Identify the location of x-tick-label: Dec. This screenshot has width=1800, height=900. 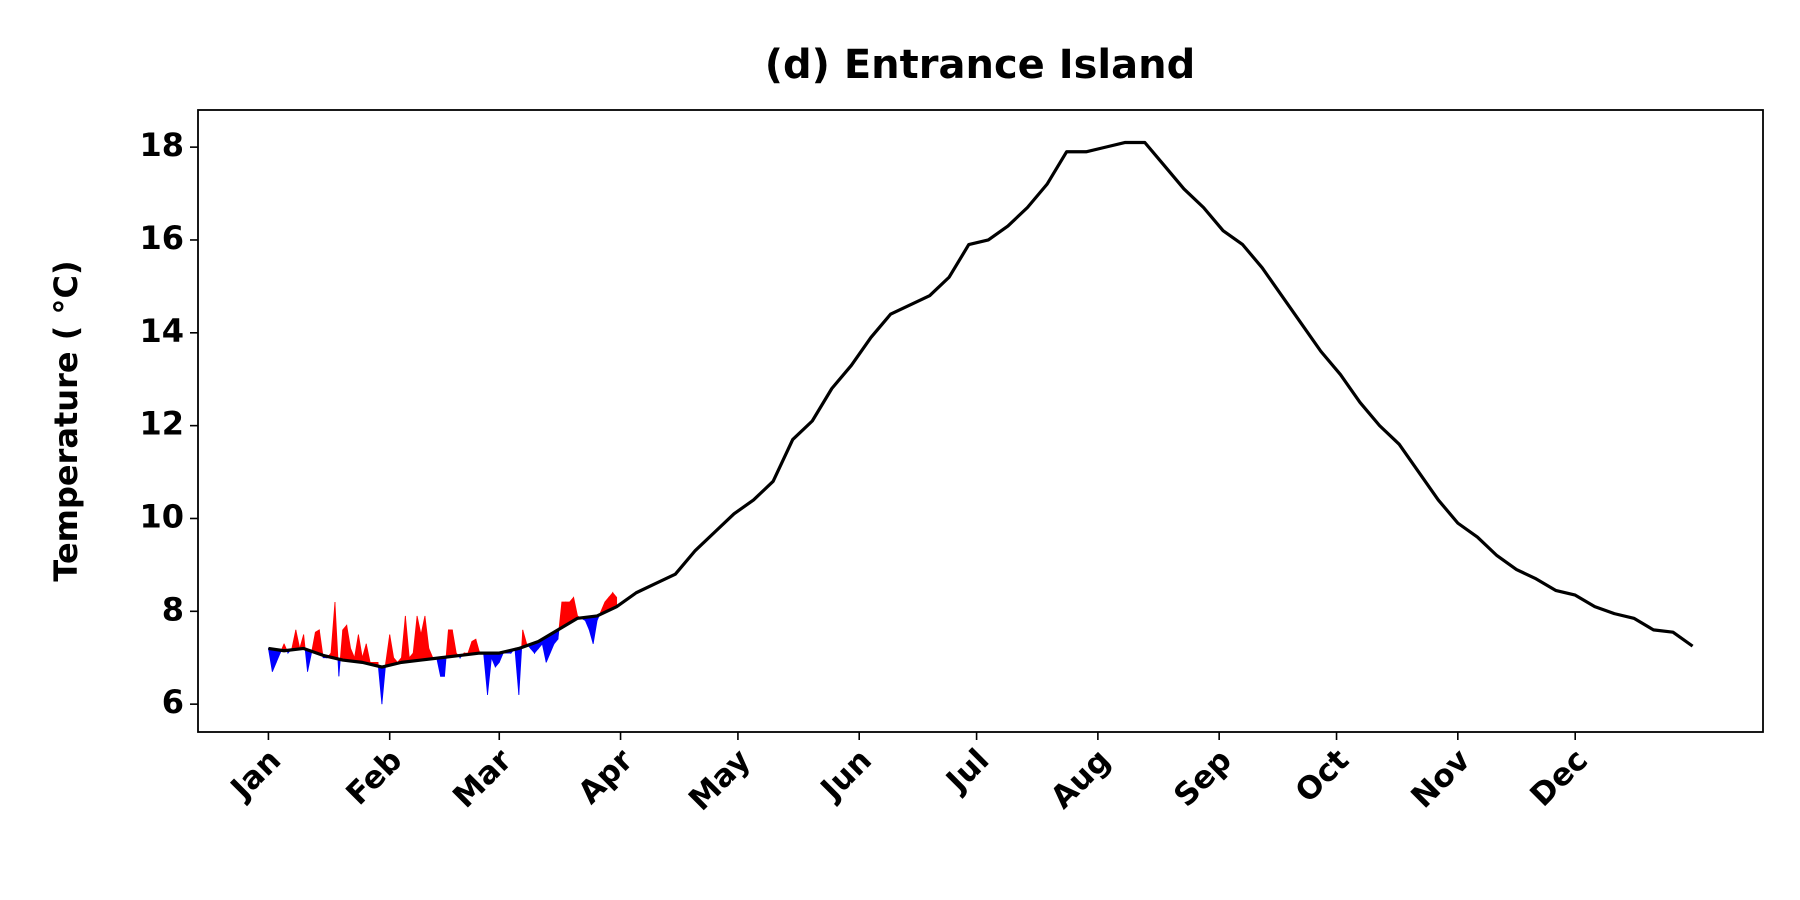
(1559, 778).